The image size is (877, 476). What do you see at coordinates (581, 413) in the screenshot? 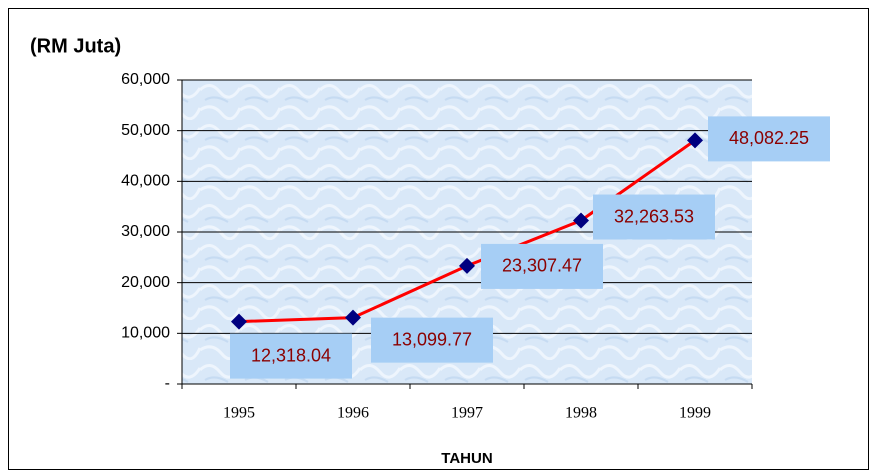
I see `x-tick-label: 1998` at bounding box center [581, 413].